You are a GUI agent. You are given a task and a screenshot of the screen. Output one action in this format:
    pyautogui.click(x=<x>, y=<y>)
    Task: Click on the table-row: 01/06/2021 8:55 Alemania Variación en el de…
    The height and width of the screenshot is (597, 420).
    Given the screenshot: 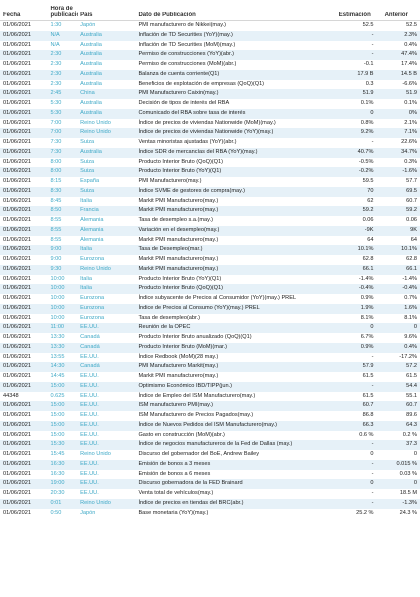 What is the action you would take?
    pyautogui.click(x=210, y=230)
    